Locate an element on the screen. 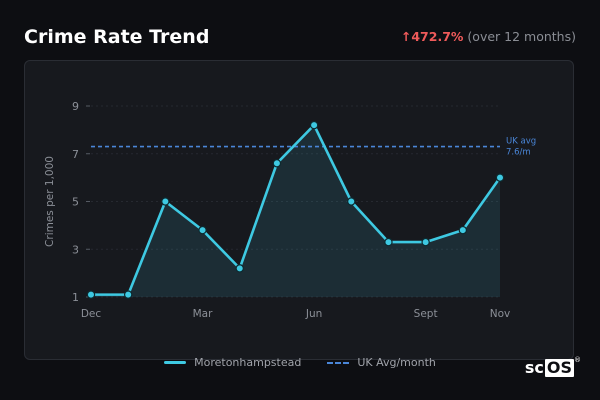 The width and height of the screenshot is (600, 400). legend-item-series: Moretonhampstead is located at coordinates (232, 362).